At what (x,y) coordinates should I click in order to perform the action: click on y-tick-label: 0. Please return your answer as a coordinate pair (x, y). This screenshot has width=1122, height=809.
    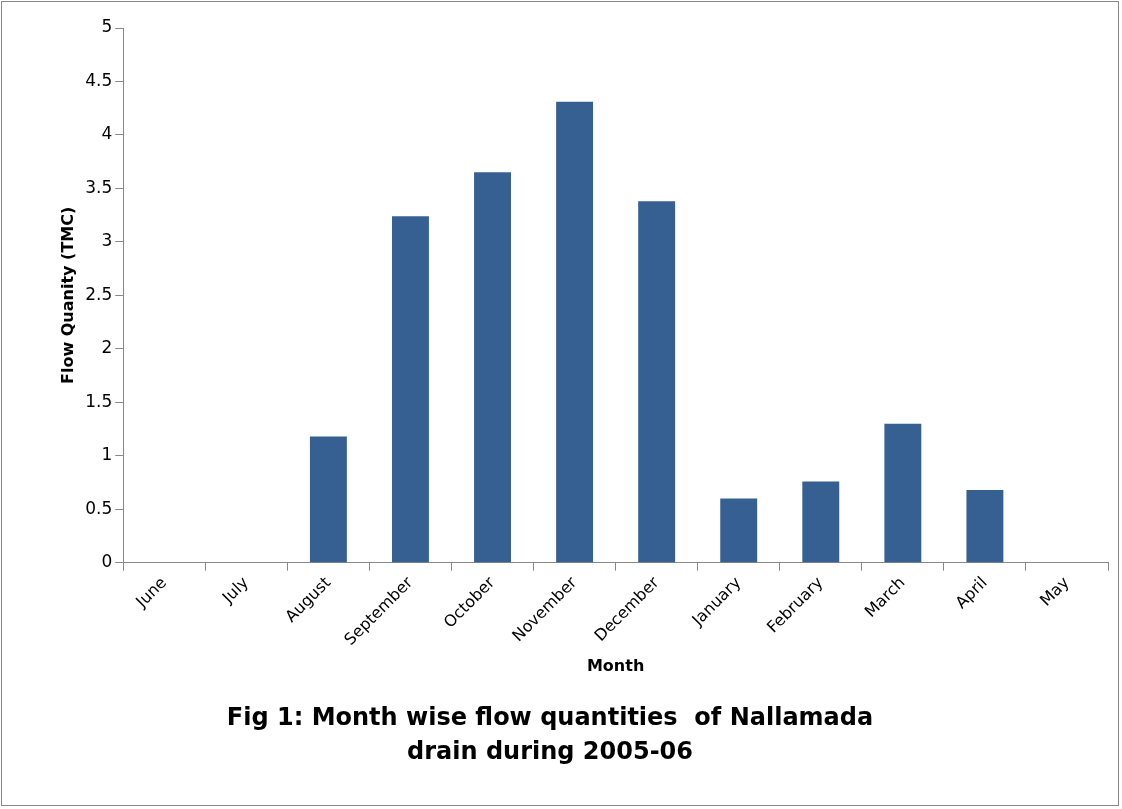
    Looking at the image, I should click on (107, 561).